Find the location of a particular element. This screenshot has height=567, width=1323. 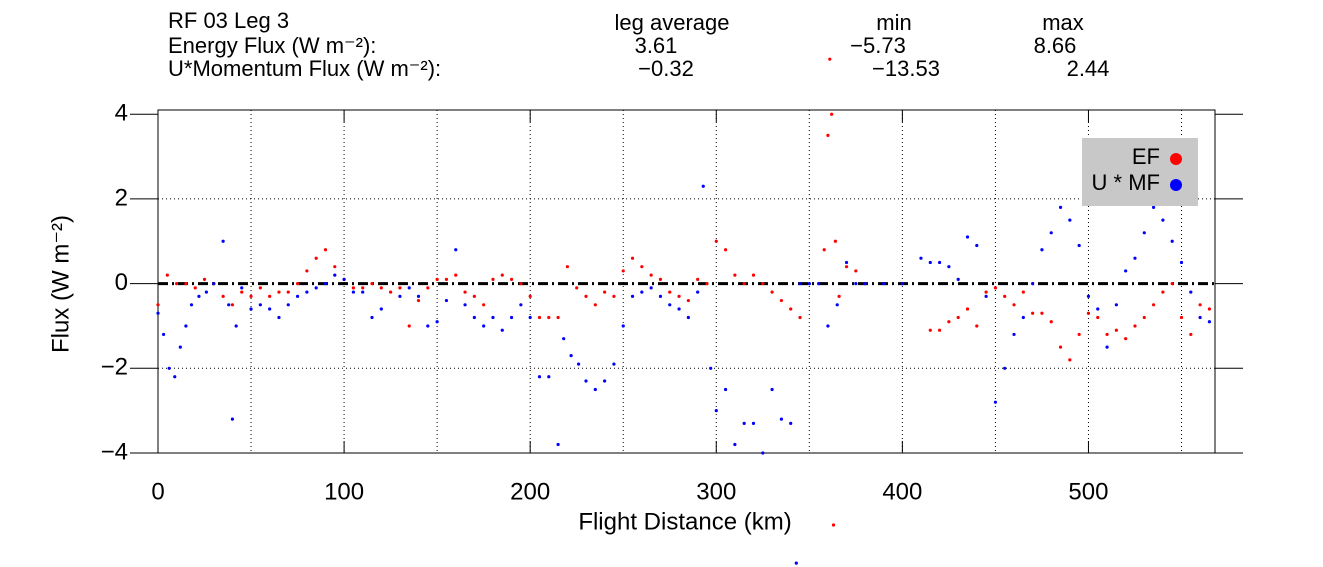

x-tick-label: 400 is located at coordinates (902, 491).